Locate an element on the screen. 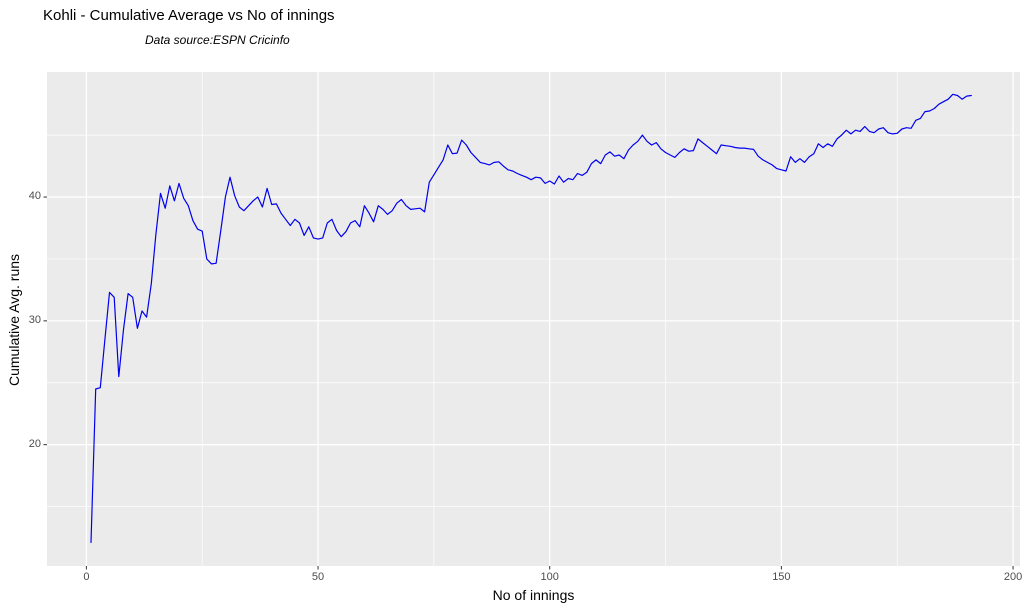 The image size is (1024, 614). x-tick-label: 200 is located at coordinates (1013, 577).